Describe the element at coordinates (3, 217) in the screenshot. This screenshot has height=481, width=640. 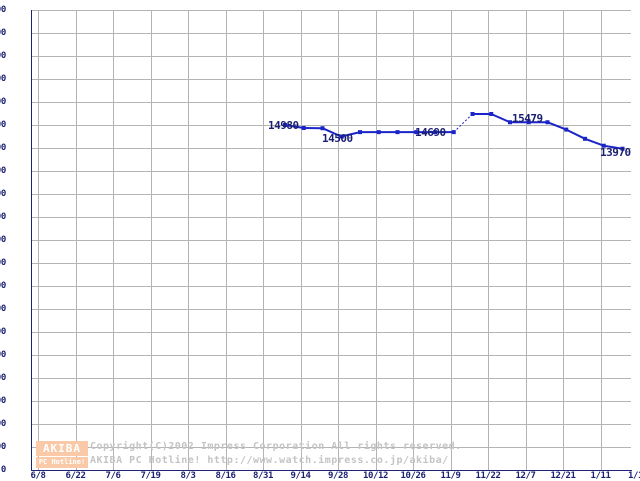
I see `y-axis-tick-label: 11000` at that location.